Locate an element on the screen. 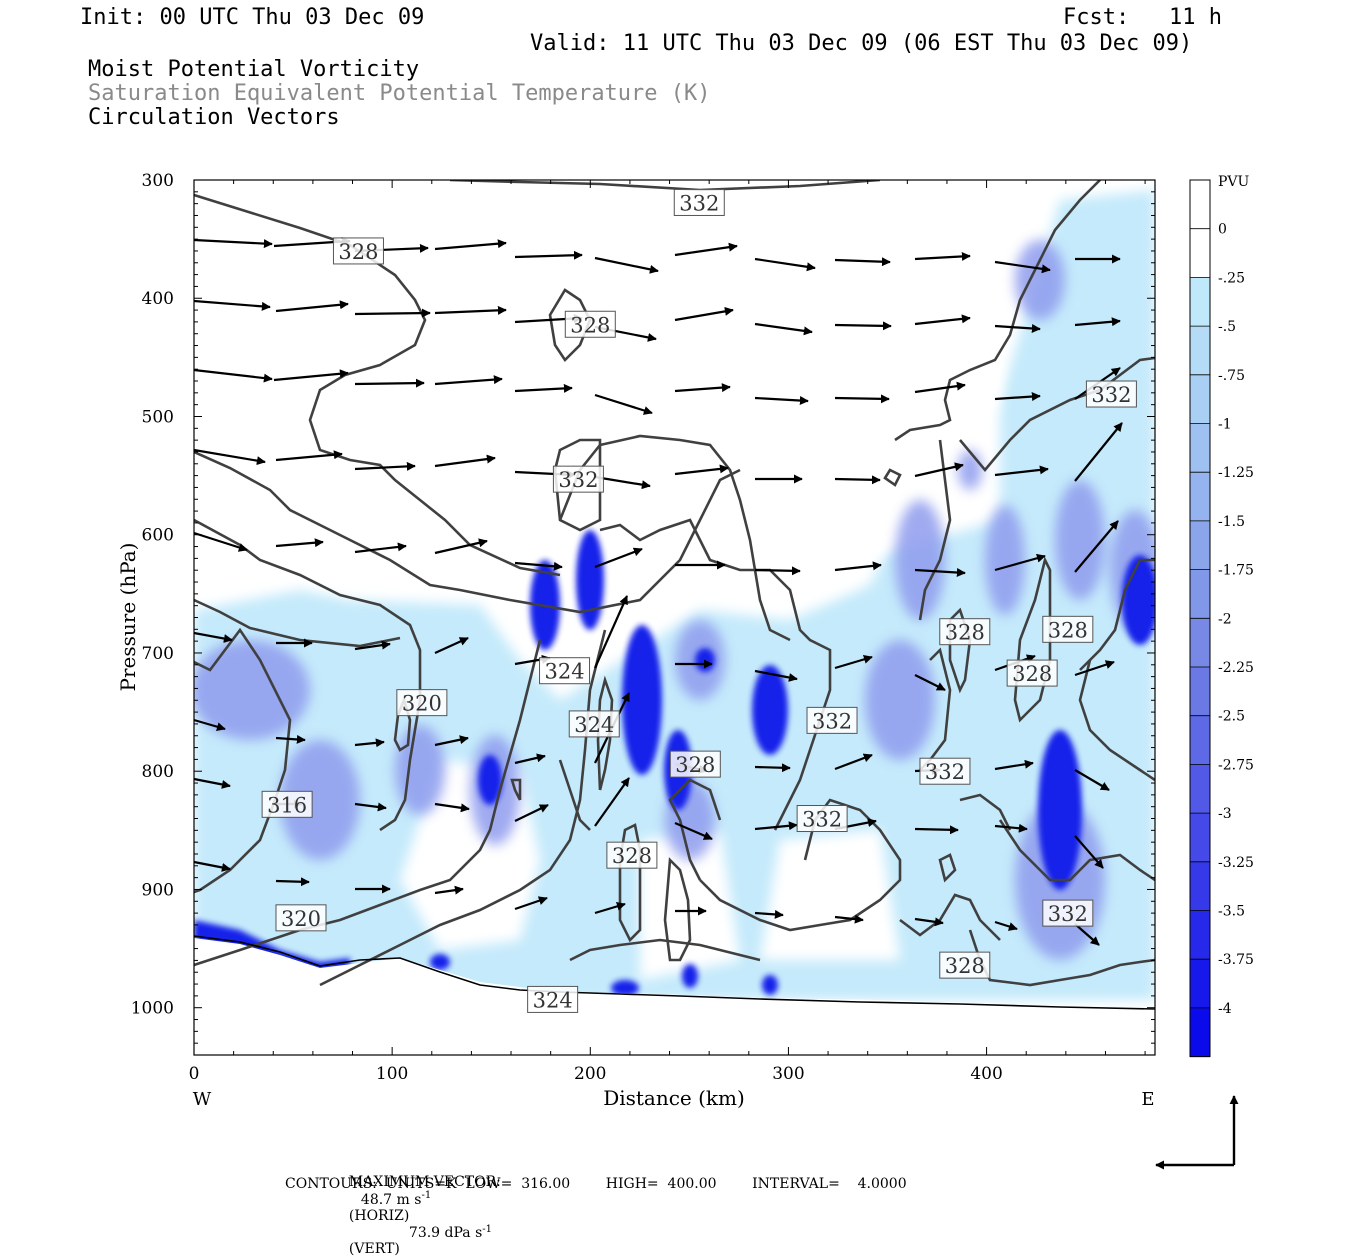 This screenshot has width=1350, height=1257. x-tick-label: 0 is located at coordinates (194, 1074).